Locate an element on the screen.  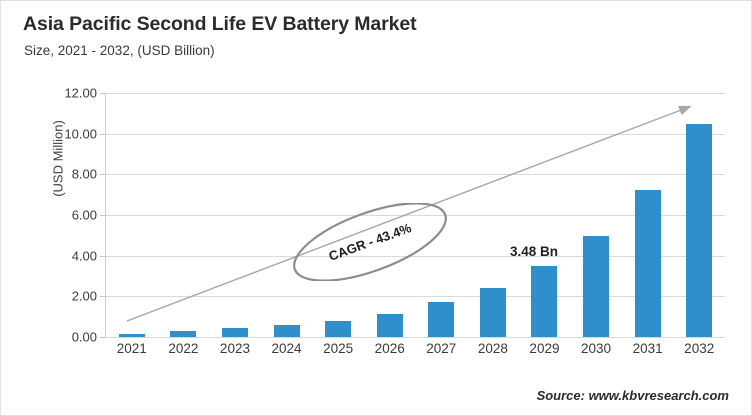
bar-2031 is located at coordinates (647, 263).